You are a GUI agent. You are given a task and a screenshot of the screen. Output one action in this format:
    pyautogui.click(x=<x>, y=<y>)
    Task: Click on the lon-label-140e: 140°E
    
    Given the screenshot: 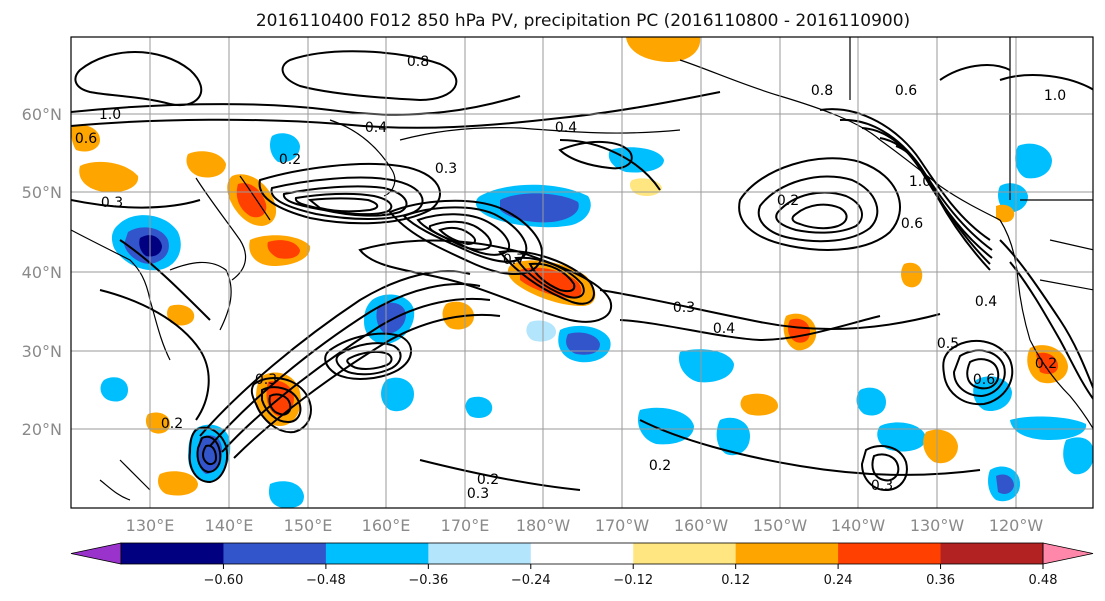 What is the action you would take?
    pyautogui.click(x=229, y=525)
    